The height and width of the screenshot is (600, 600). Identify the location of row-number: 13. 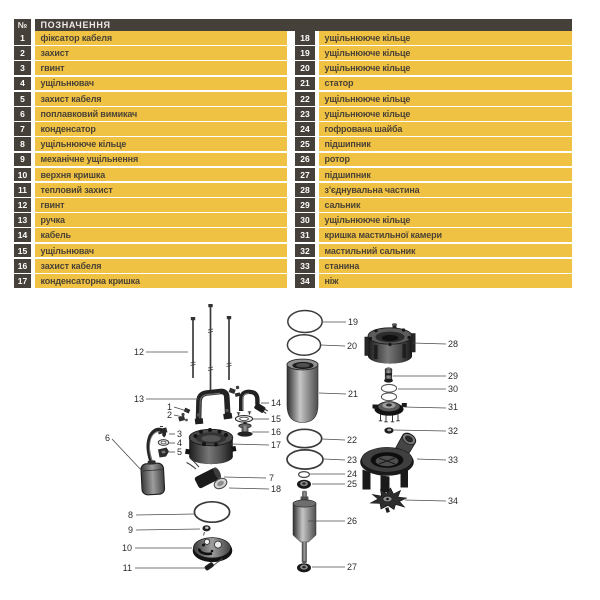
(22, 220).